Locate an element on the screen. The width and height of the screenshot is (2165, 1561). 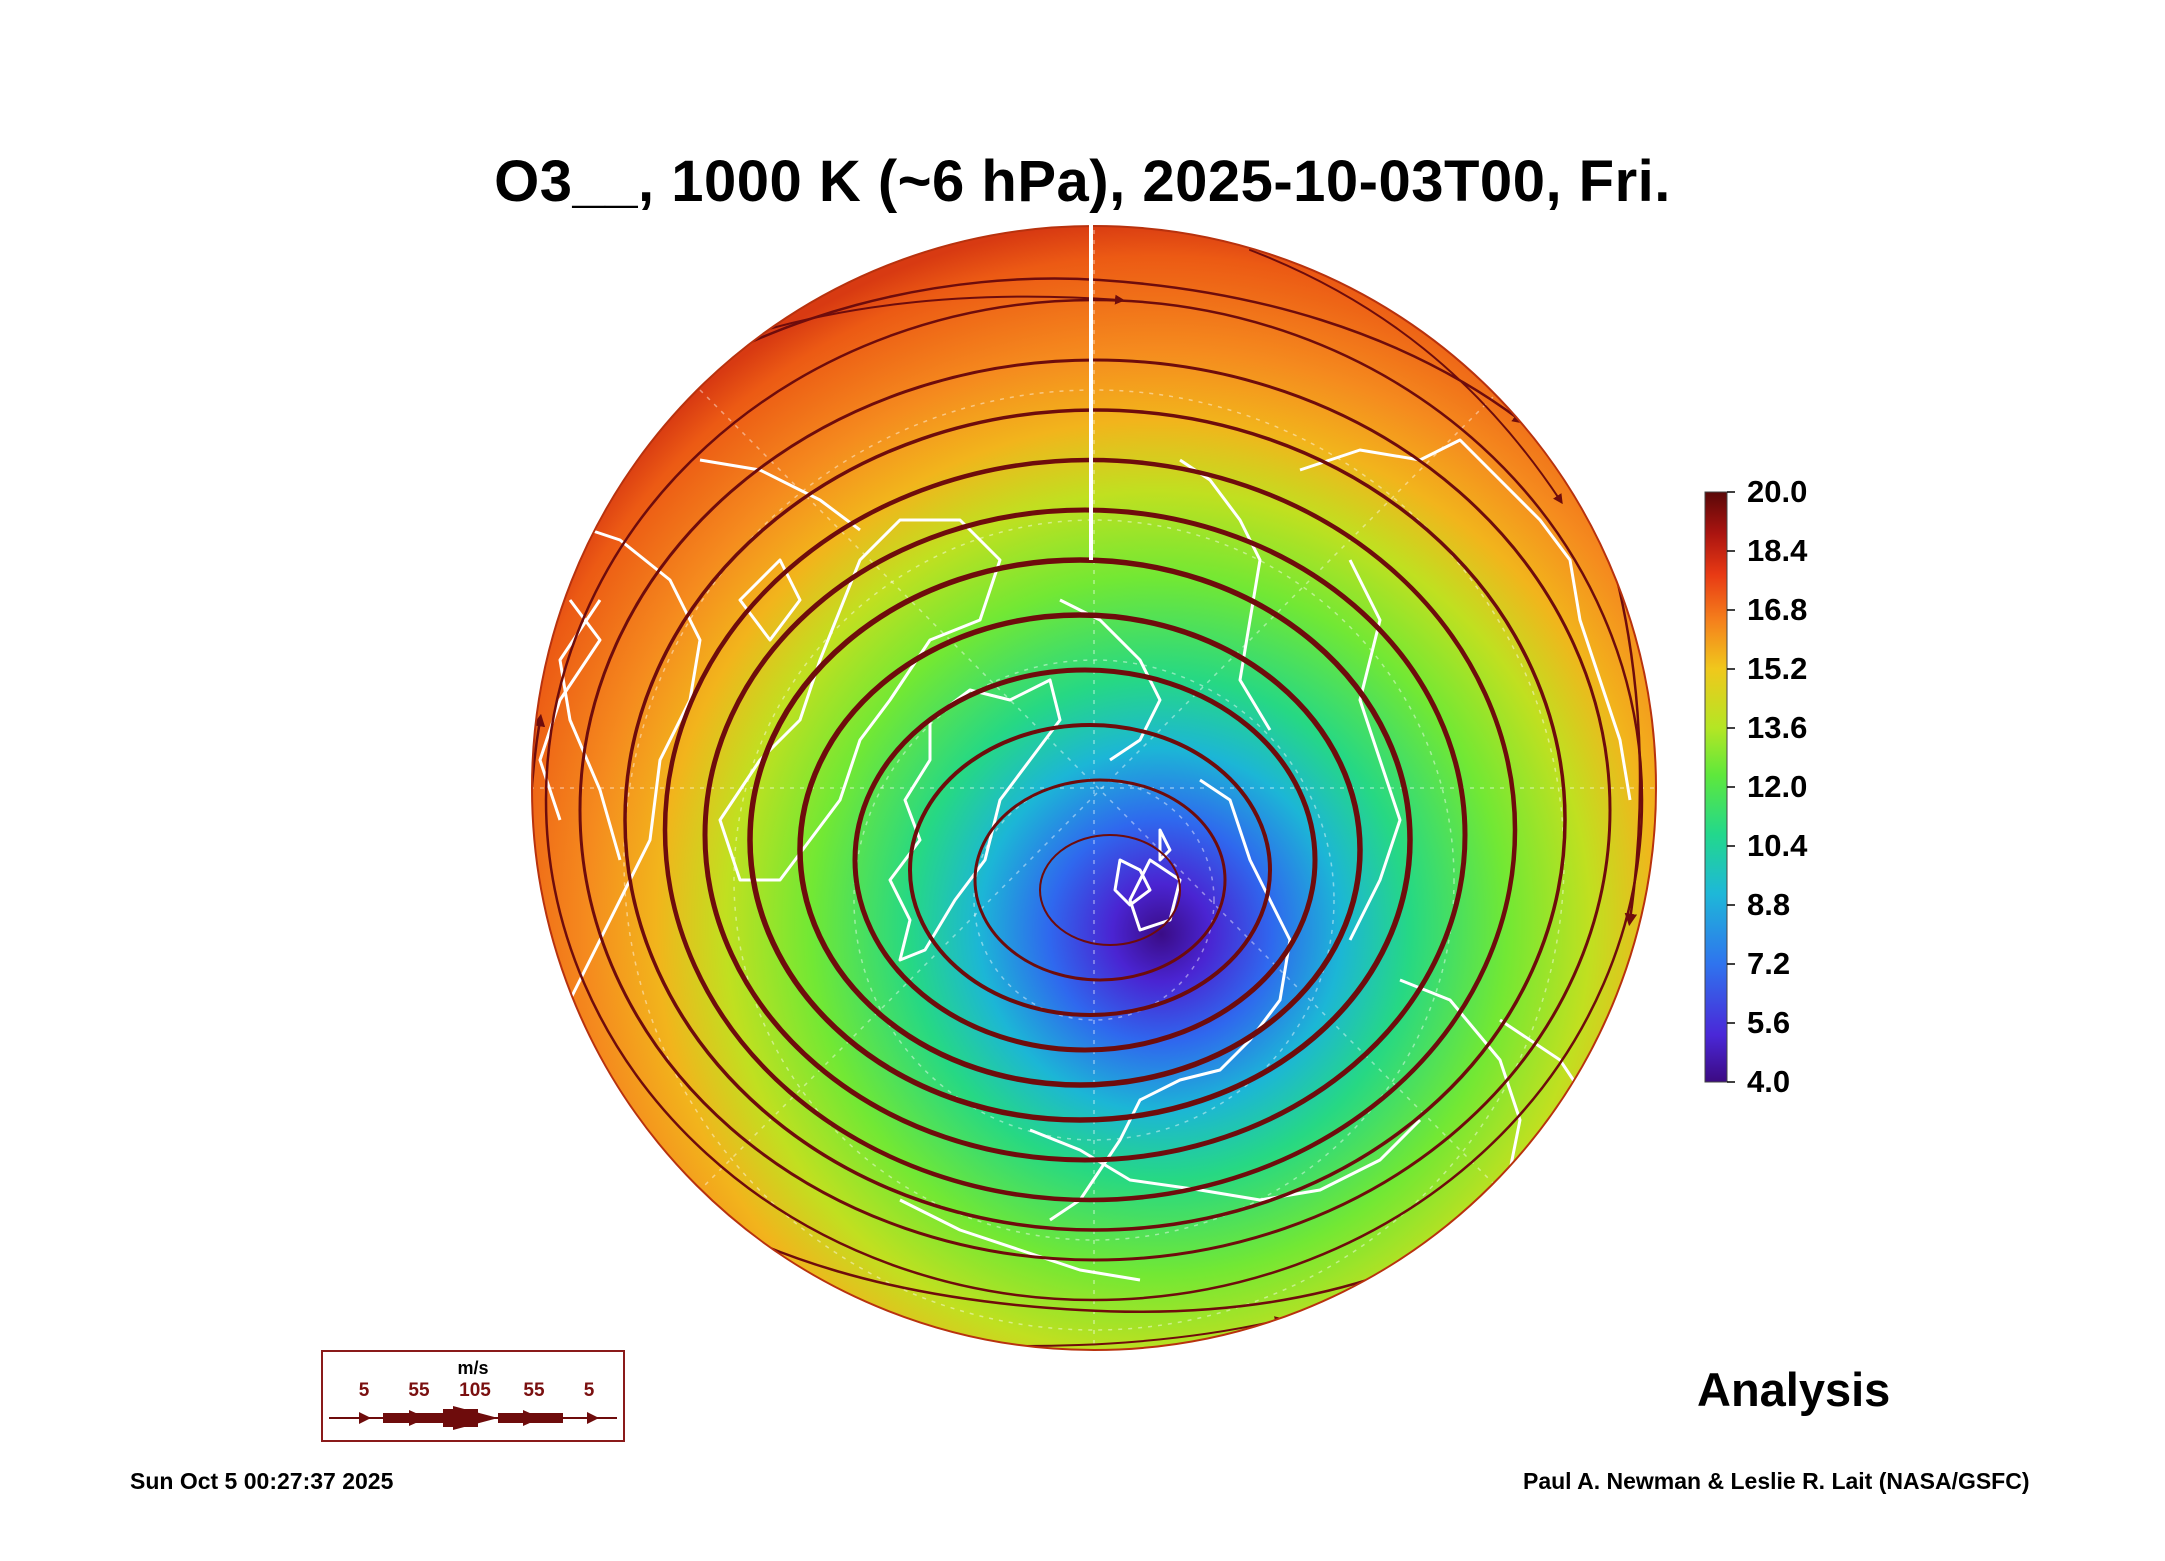
wind-legend-arrow is located at coordinates (473, 1418).